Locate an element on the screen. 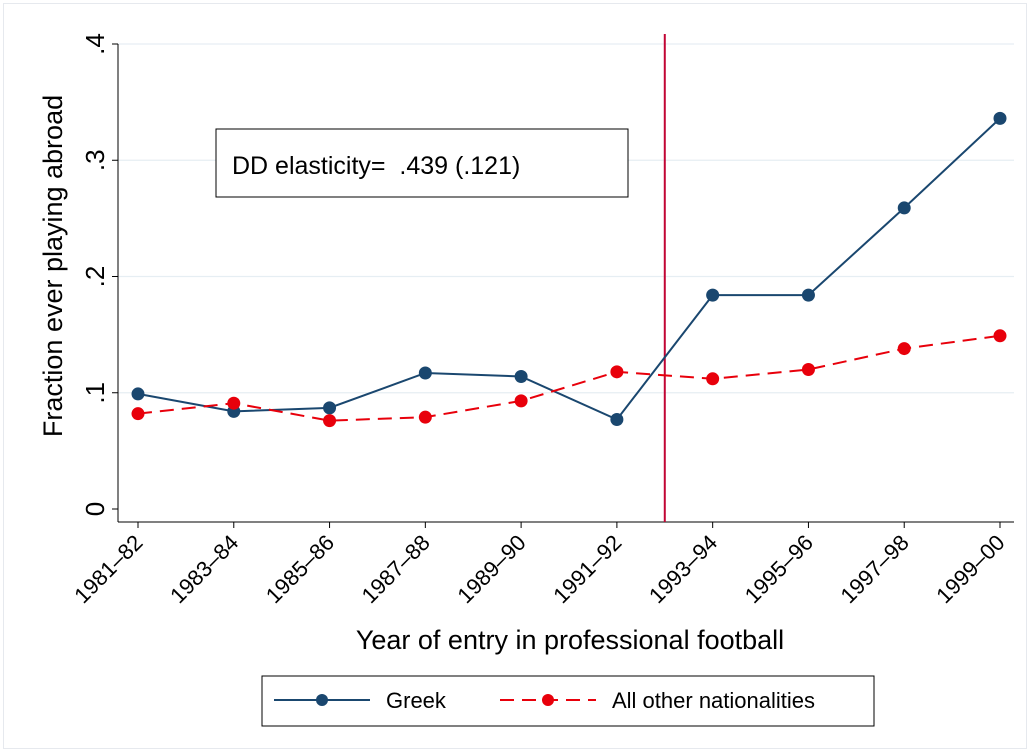 Image resolution: width=1031 pixels, height=753 pixels. x-tick-label: 1985–86 is located at coordinates (300, 569).